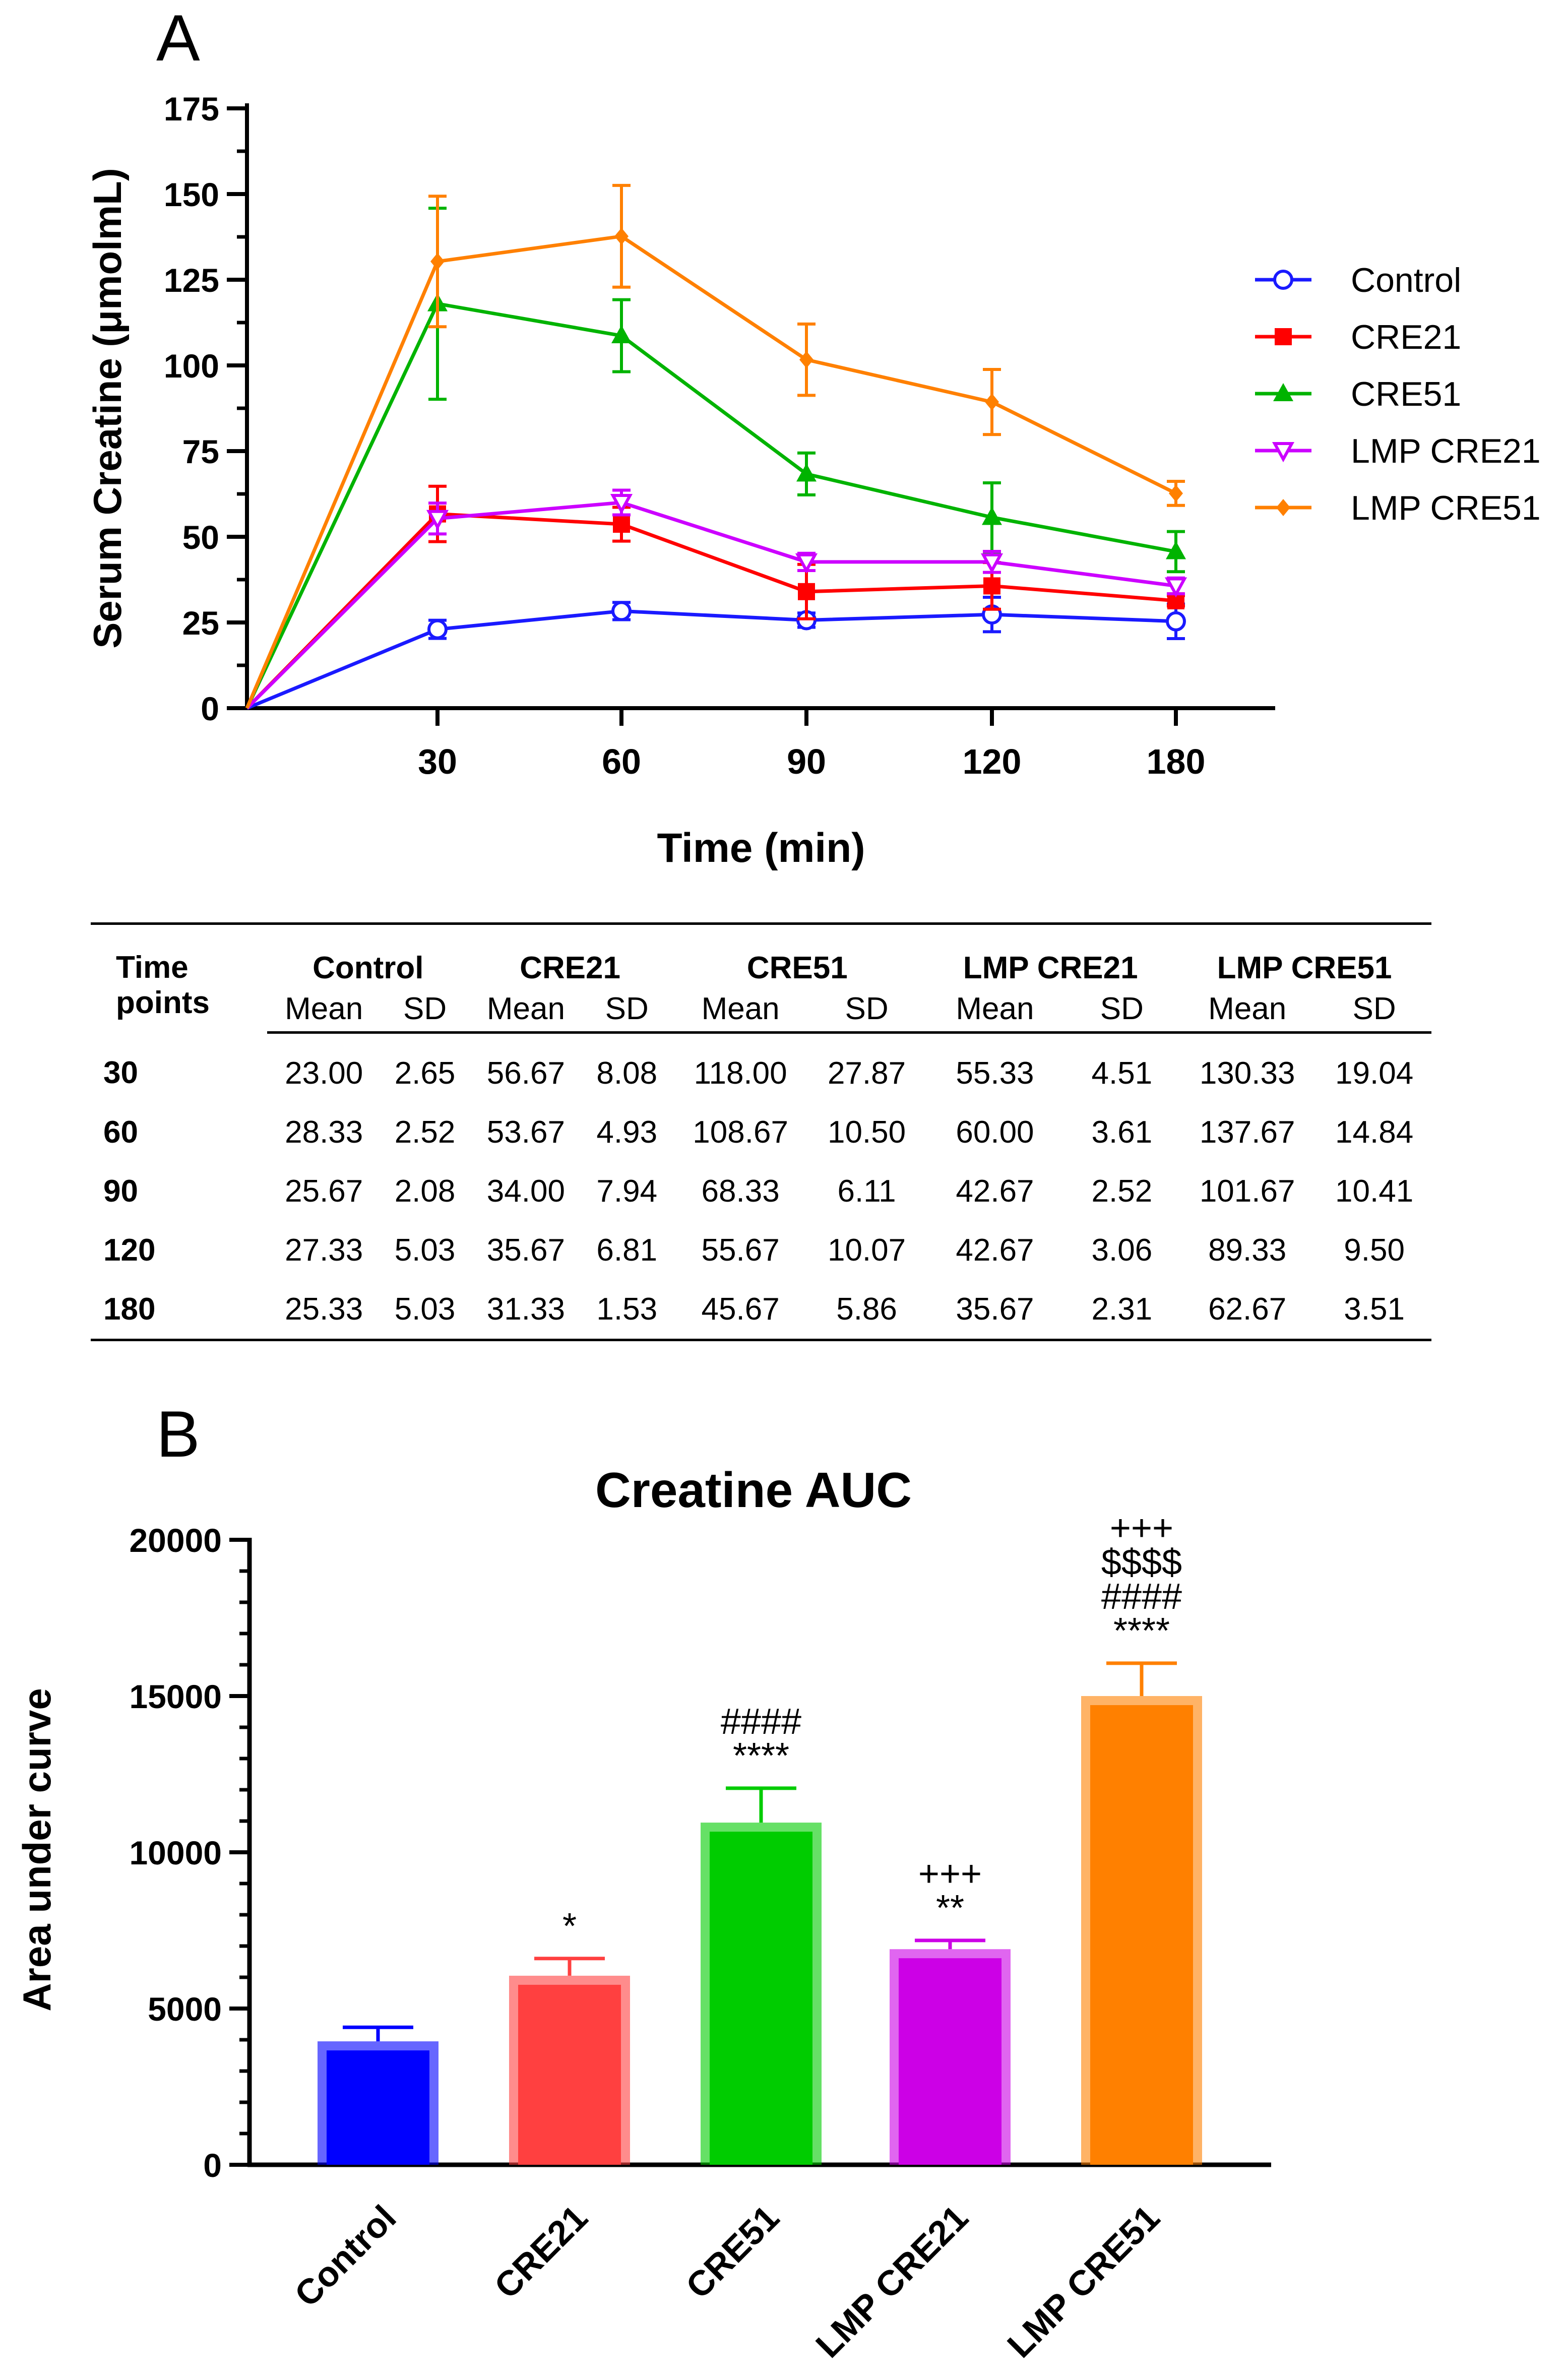 This screenshot has width=1566, height=2380. Describe the element at coordinates (627, 1309) in the screenshot. I see `value-cell: 1.53` at that location.